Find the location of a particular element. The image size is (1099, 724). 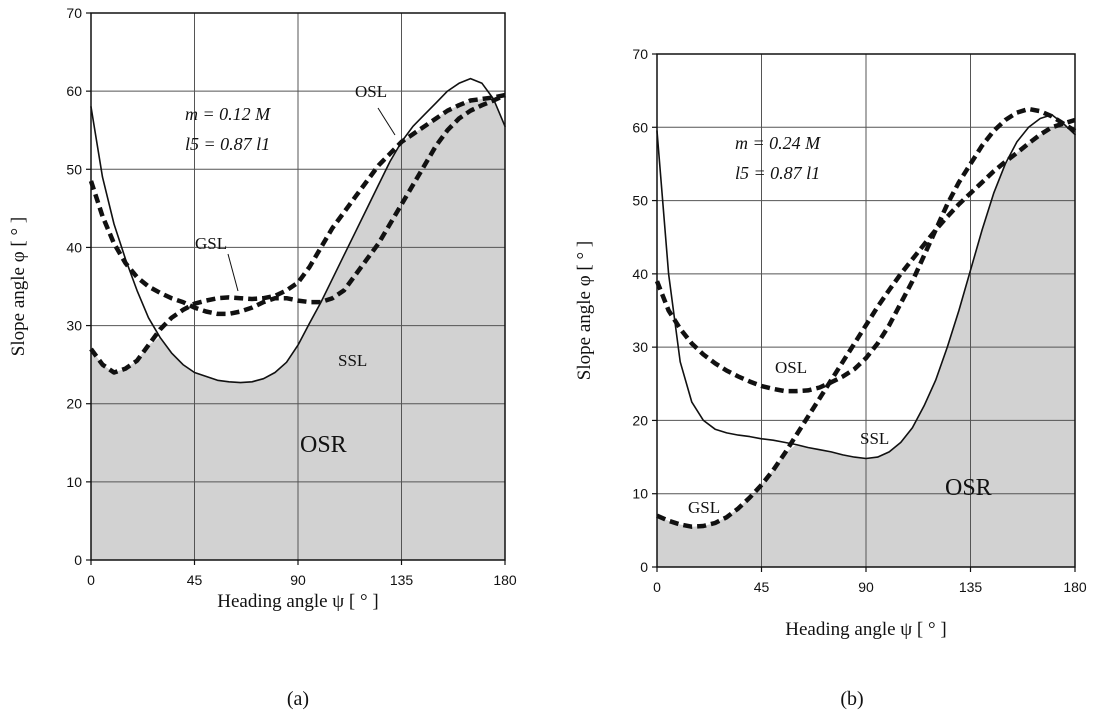

panel-a-region-label: OSR is located at coordinates (323, 445).